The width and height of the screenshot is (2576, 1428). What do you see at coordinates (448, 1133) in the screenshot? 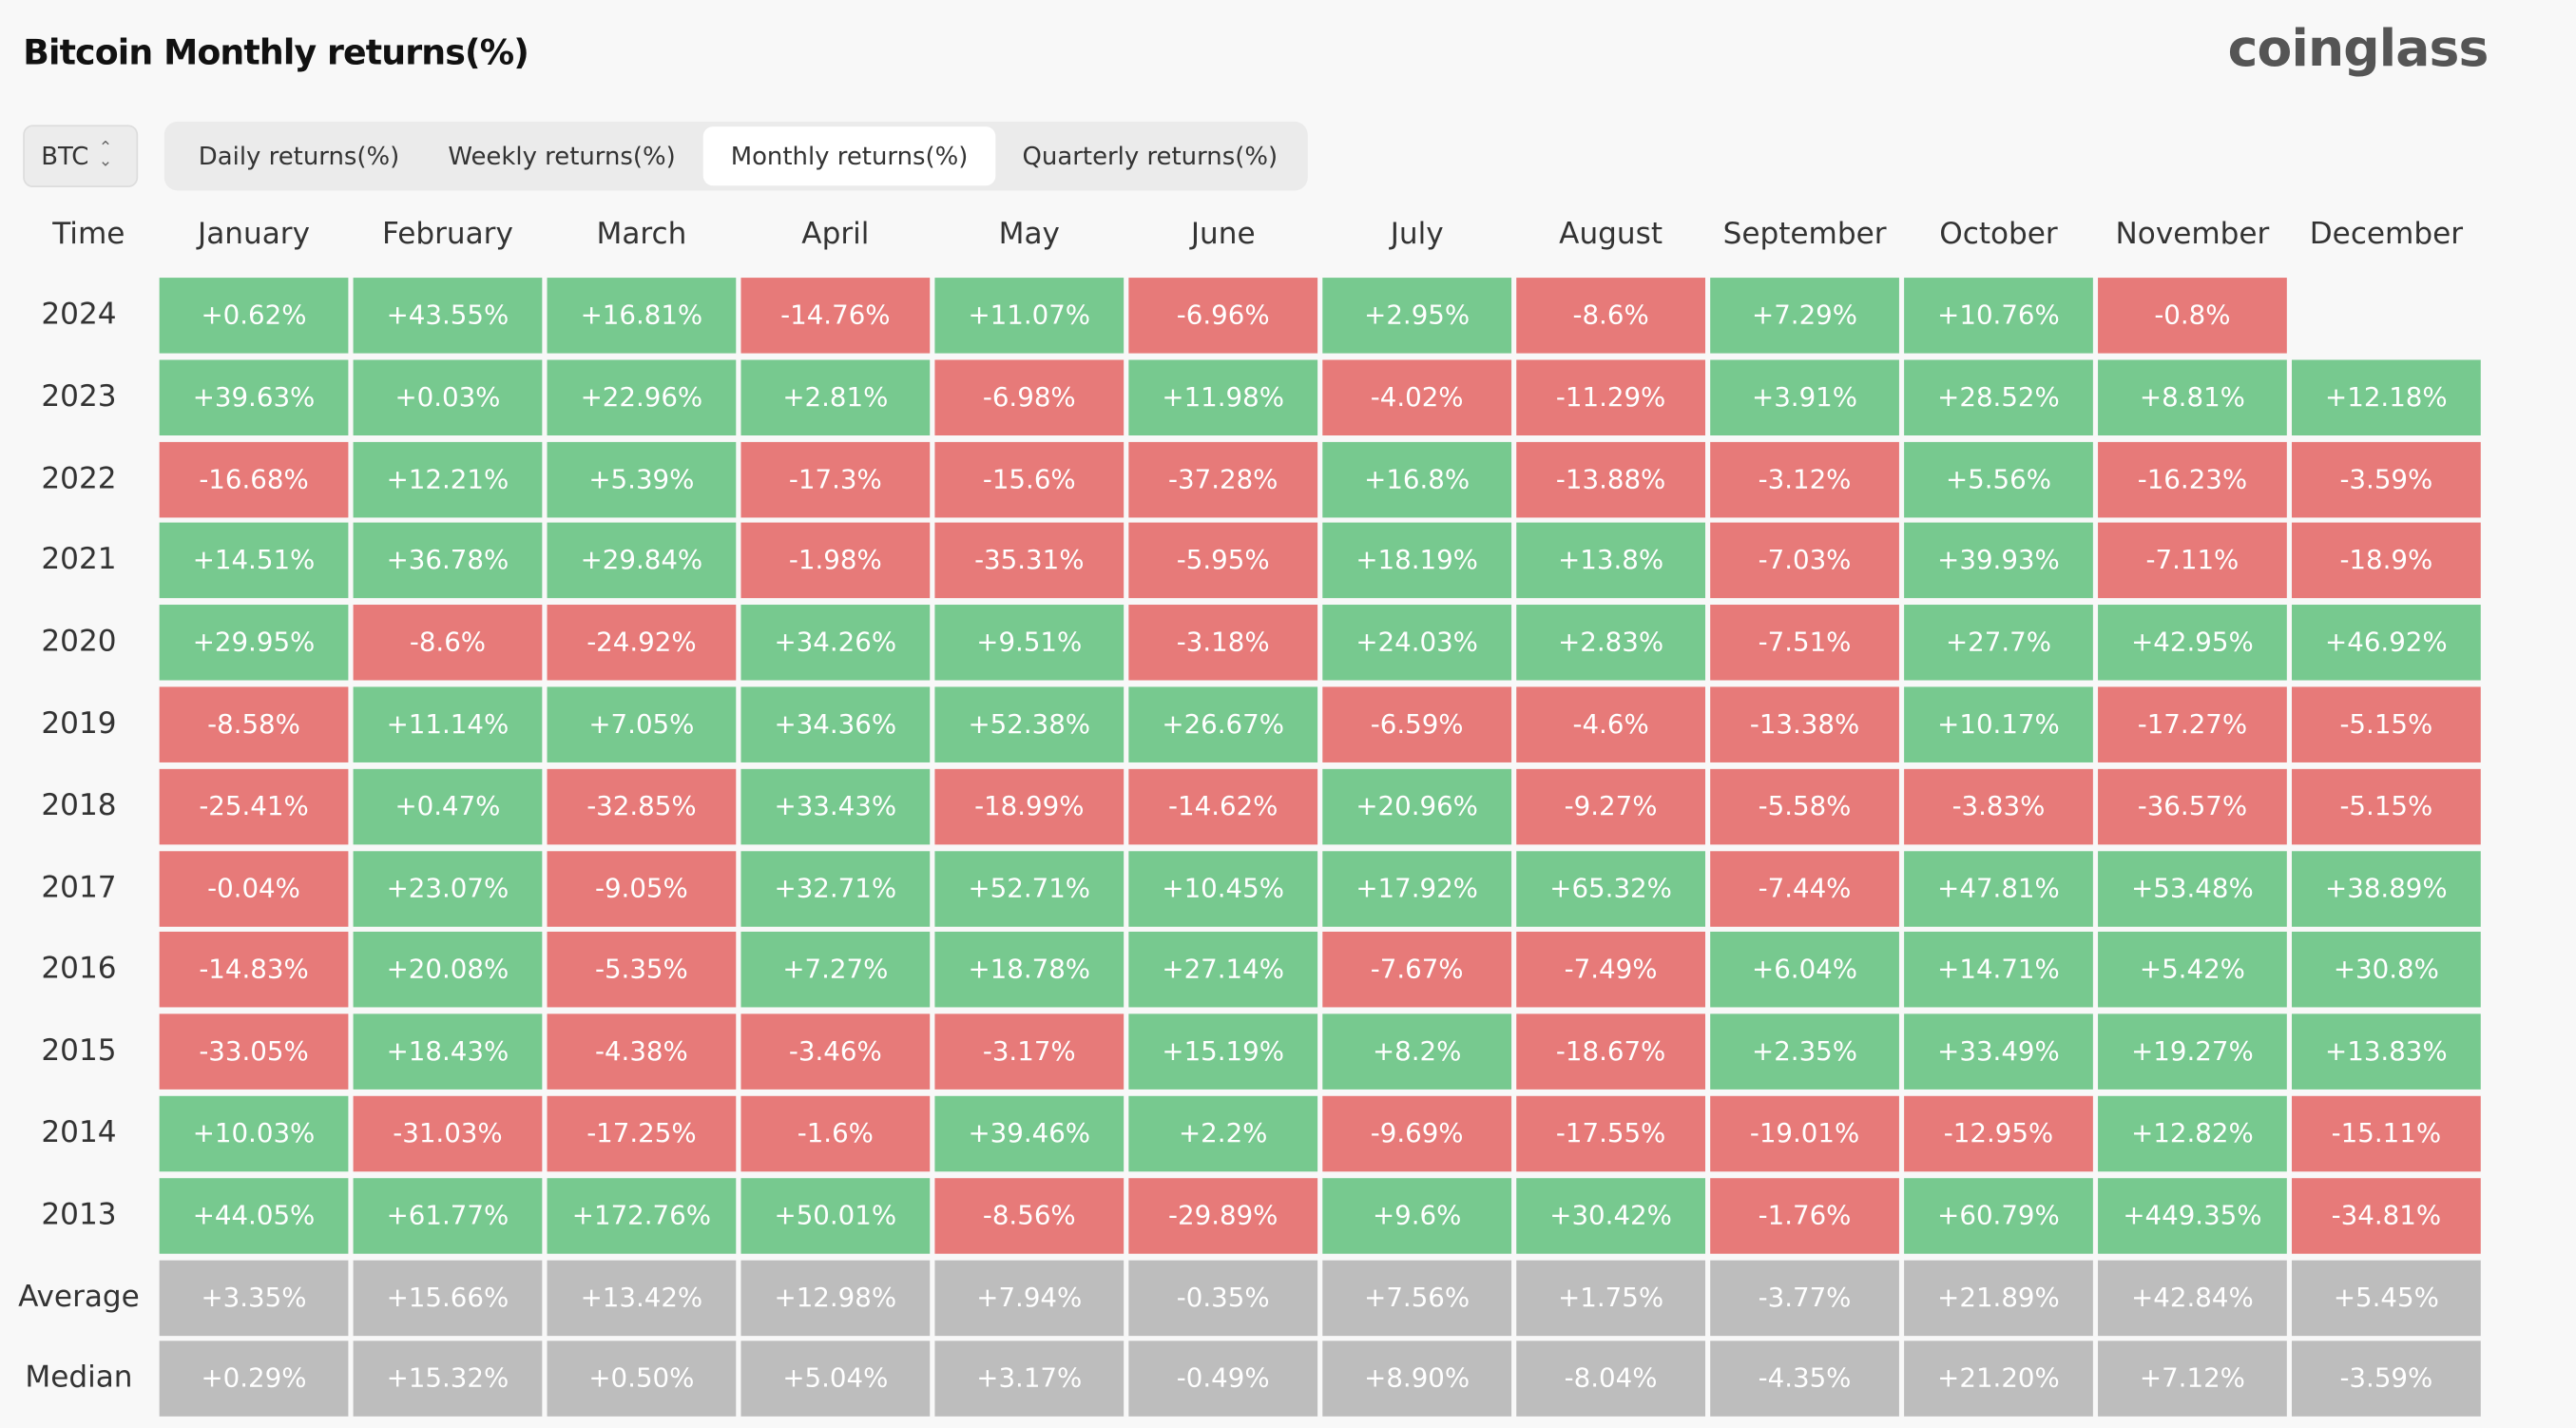
I see `return-cell: -31.03%` at bounding box center [448, 1133].